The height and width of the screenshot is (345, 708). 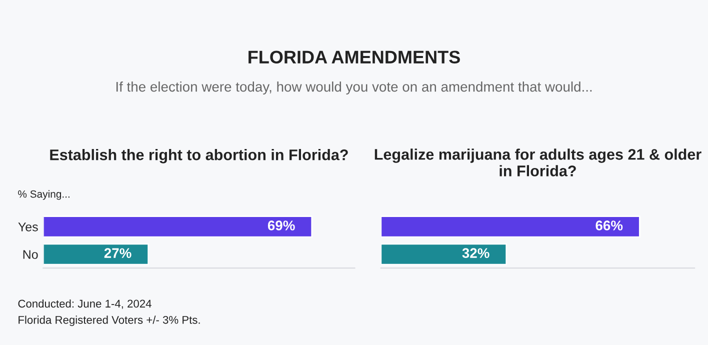 I want to click on text: Conducted: June 1-4, 2024, so click(x=85, y=304).